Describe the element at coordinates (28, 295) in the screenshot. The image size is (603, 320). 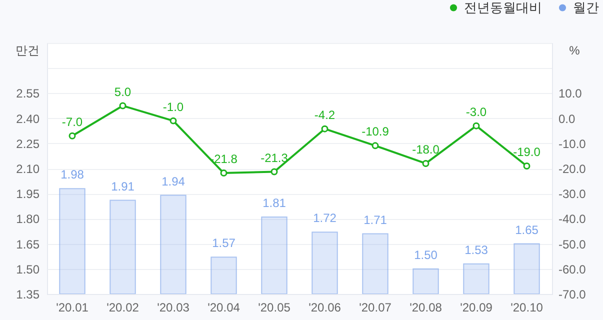
I see `y-tick-label: 1.35` at that location.